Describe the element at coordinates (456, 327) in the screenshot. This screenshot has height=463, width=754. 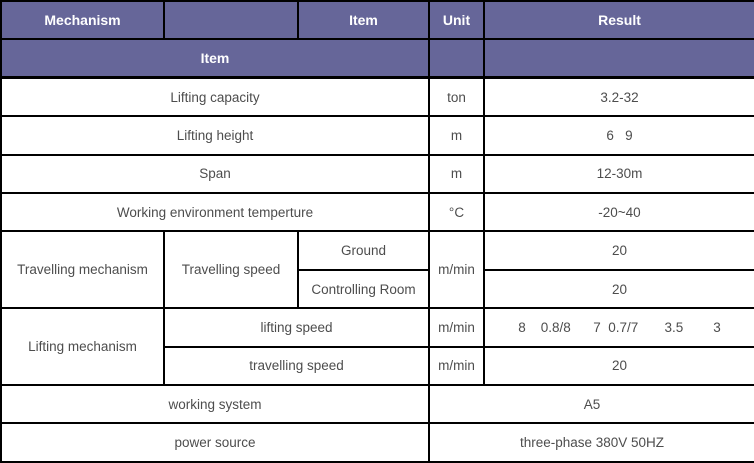
I see `unit-lifting-speed: m/min` at that location.